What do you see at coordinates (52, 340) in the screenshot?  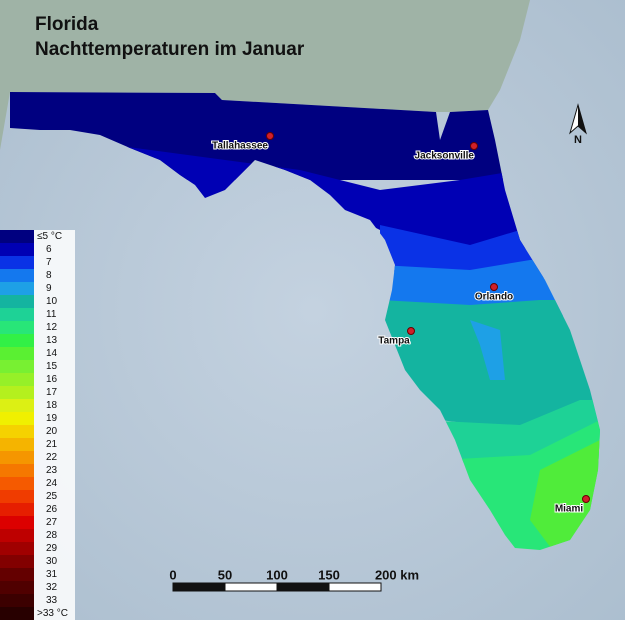 I see `legend-label: 13` at bounding box center [52, 340].